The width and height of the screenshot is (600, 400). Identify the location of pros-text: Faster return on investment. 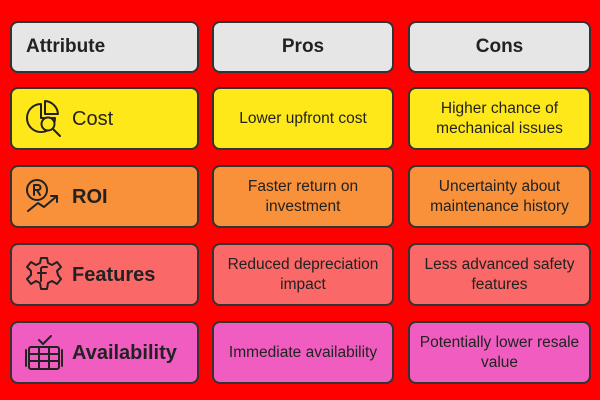
(303, 196).